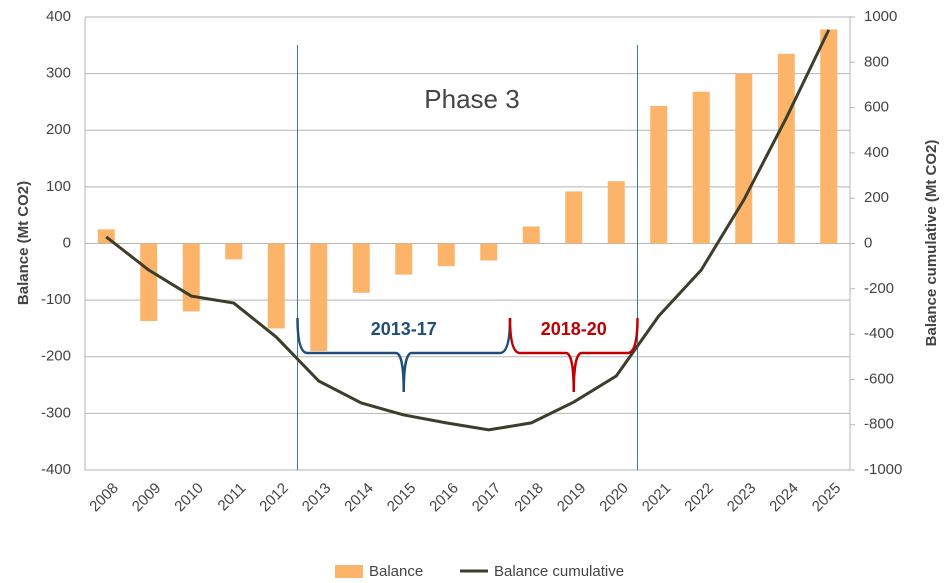 This screenshot has width=949, height=583. Describe the element at coordinates (56, 469) in the screenshot. I see `y-tick-label: -400` at that location.